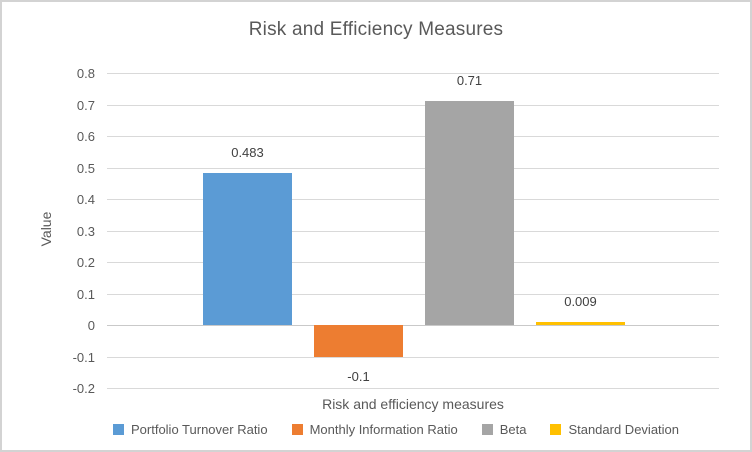 Image resolution: width=752 pixels, height=452 pixels. I want to click on bar-portfolio-turnover-ratio, so click(247, 249).